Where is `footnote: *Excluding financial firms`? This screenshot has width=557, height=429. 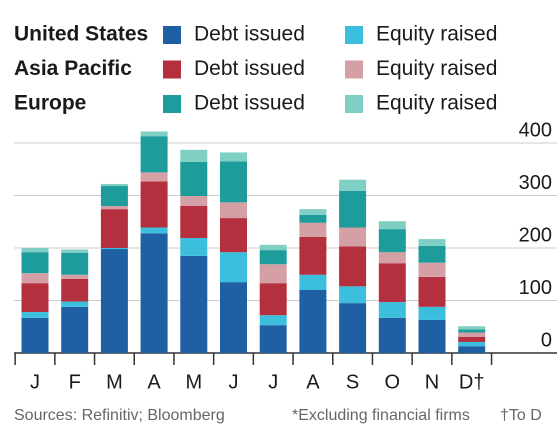 footnote: *Excluding financial firms is located at coordinates (381, 415).